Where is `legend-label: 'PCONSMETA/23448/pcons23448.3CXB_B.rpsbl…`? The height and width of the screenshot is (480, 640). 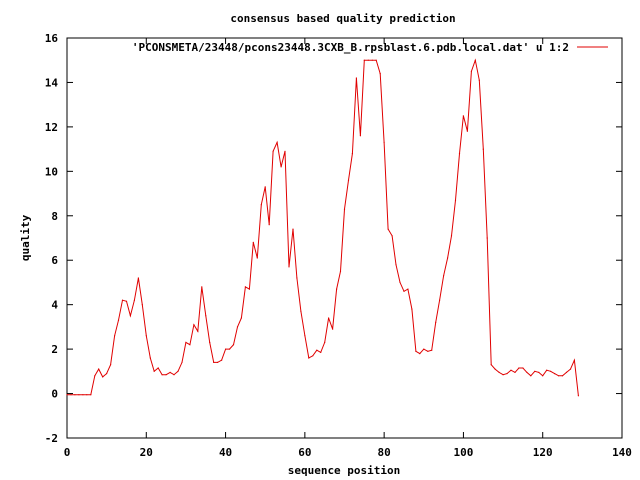
legend-label: 'PCONSMETA/23448/pcons23448.3CXB_B.rpsbl… is located at coordinates (350, 47).